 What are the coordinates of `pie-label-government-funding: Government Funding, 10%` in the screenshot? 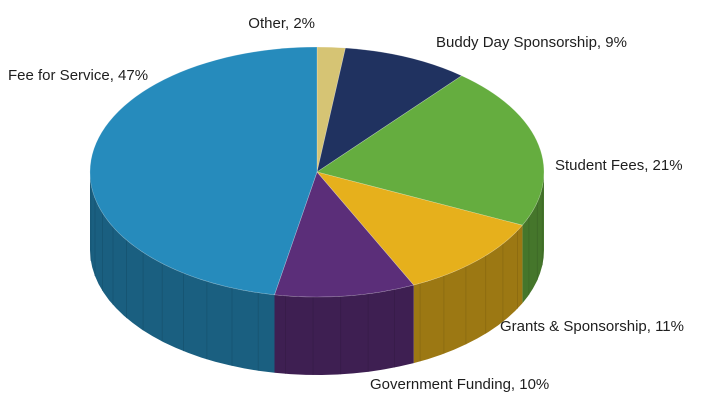 It's located at (459, 384).